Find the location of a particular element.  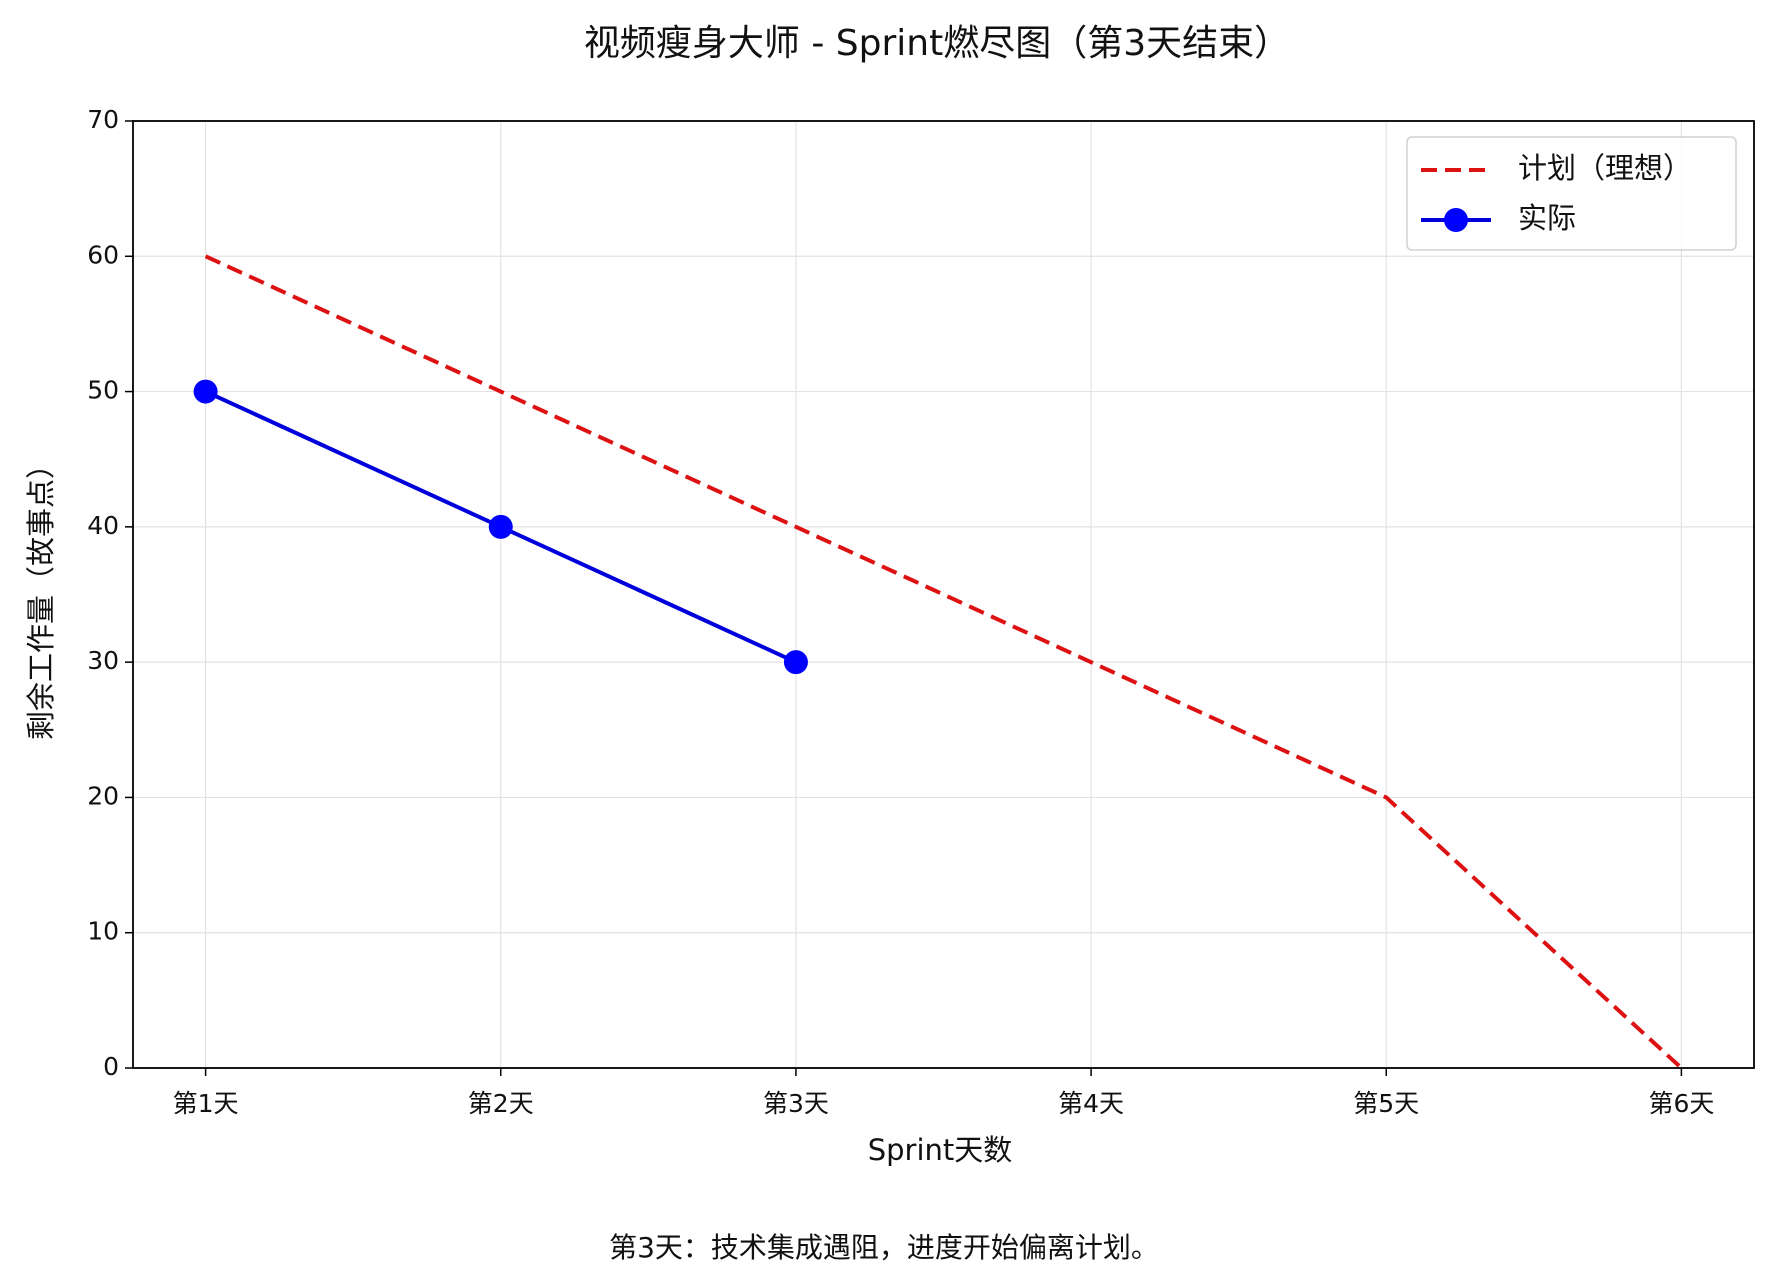

y-tick-label: 10 is located at coordinates (103, 931).